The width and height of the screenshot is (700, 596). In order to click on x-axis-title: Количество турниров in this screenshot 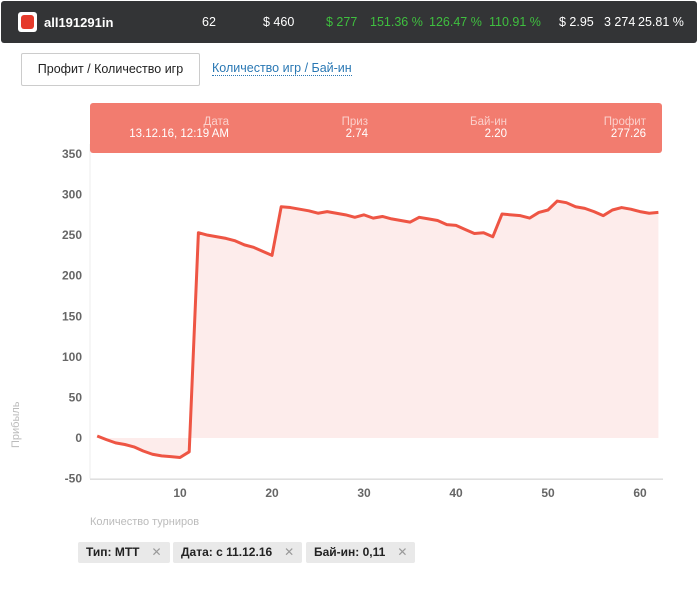, I will do `click(145, 522)`.